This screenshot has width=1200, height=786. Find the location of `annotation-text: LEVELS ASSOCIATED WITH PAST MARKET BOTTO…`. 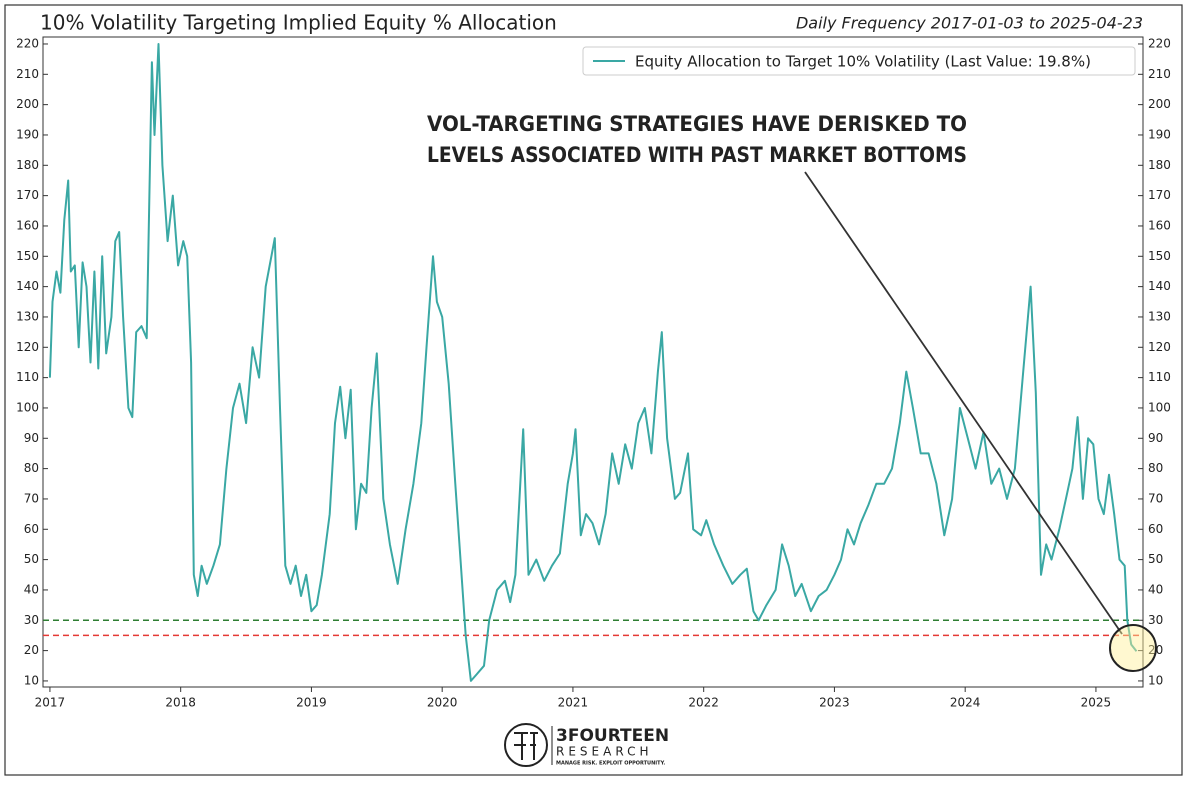

annotation-text: LEVELS ASSOCIATED WITH PAST MARKET BOTTO… is located at coordinates (697, 155).